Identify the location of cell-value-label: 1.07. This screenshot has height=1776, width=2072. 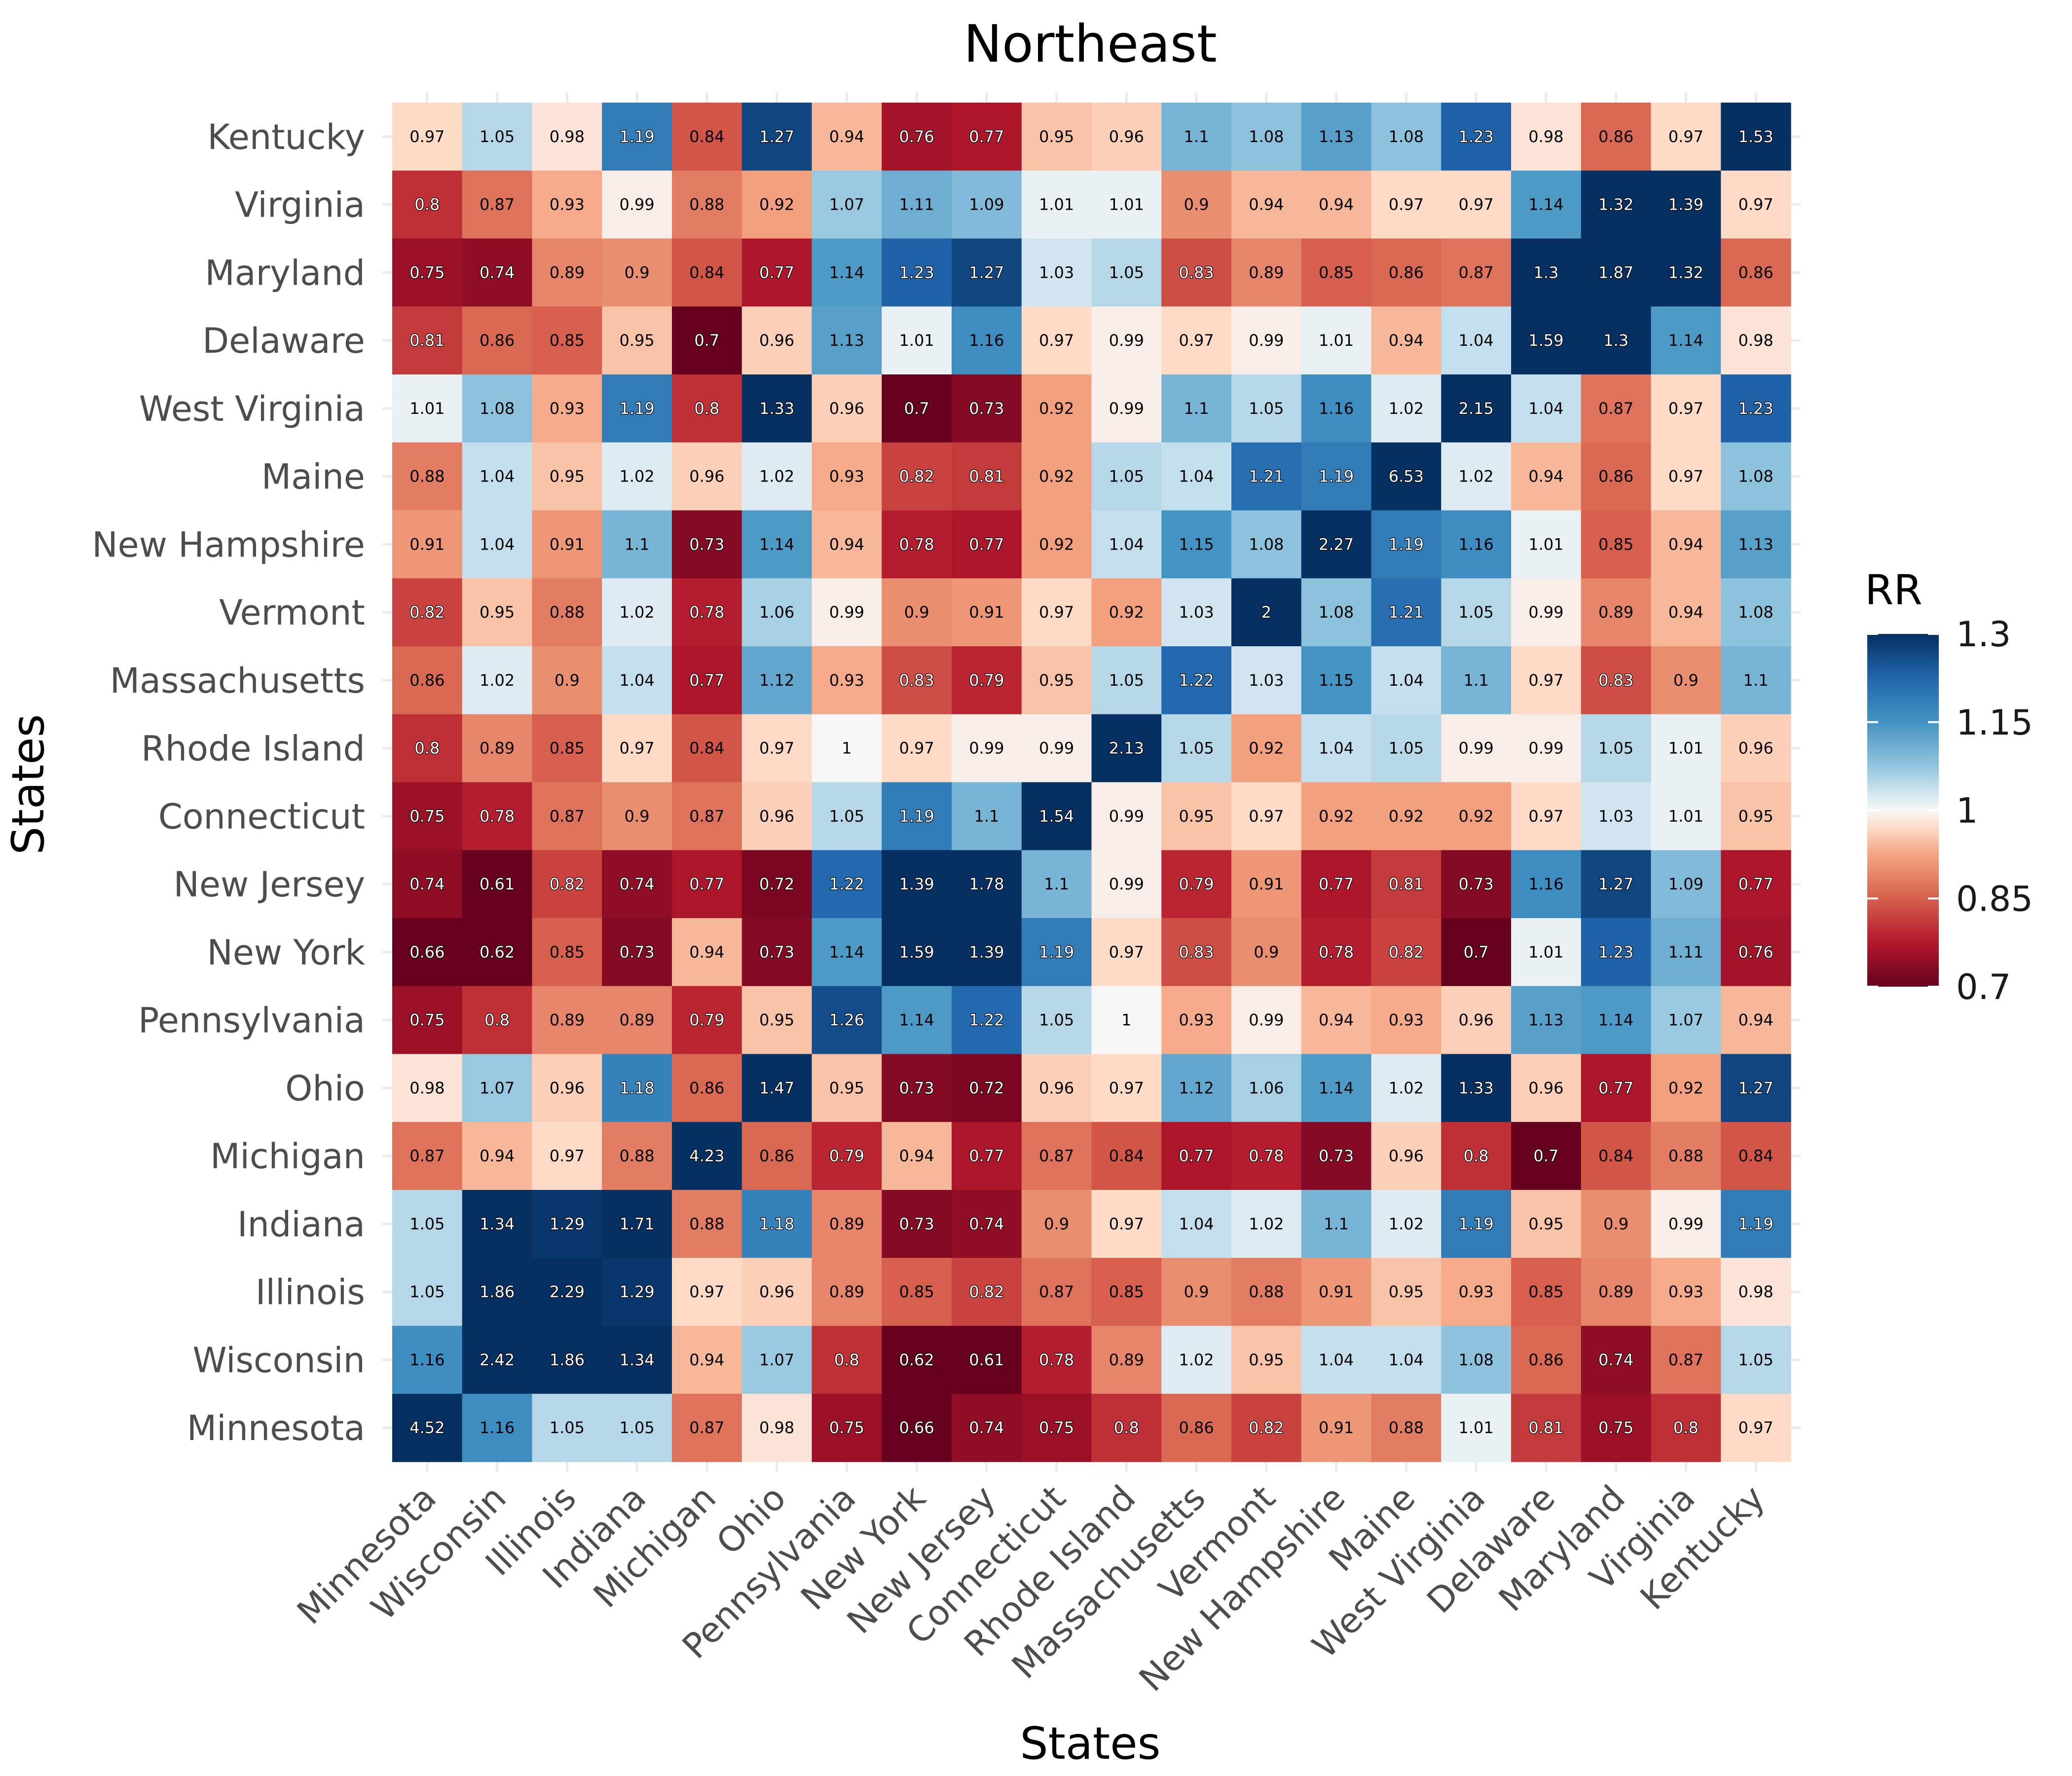
(498, 1088).